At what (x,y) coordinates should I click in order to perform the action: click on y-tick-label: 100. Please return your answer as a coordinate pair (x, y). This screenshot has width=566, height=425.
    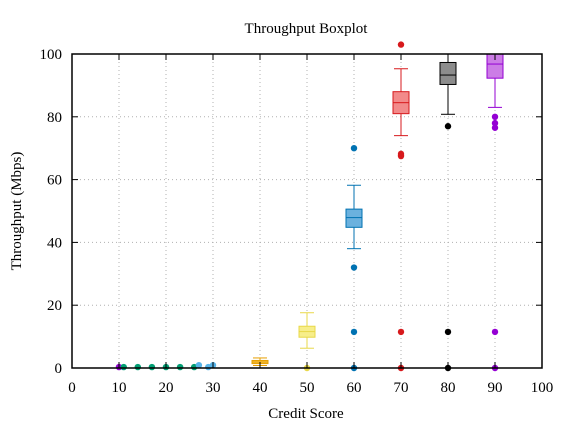
    Looking at the image, I should click on (51, 55).